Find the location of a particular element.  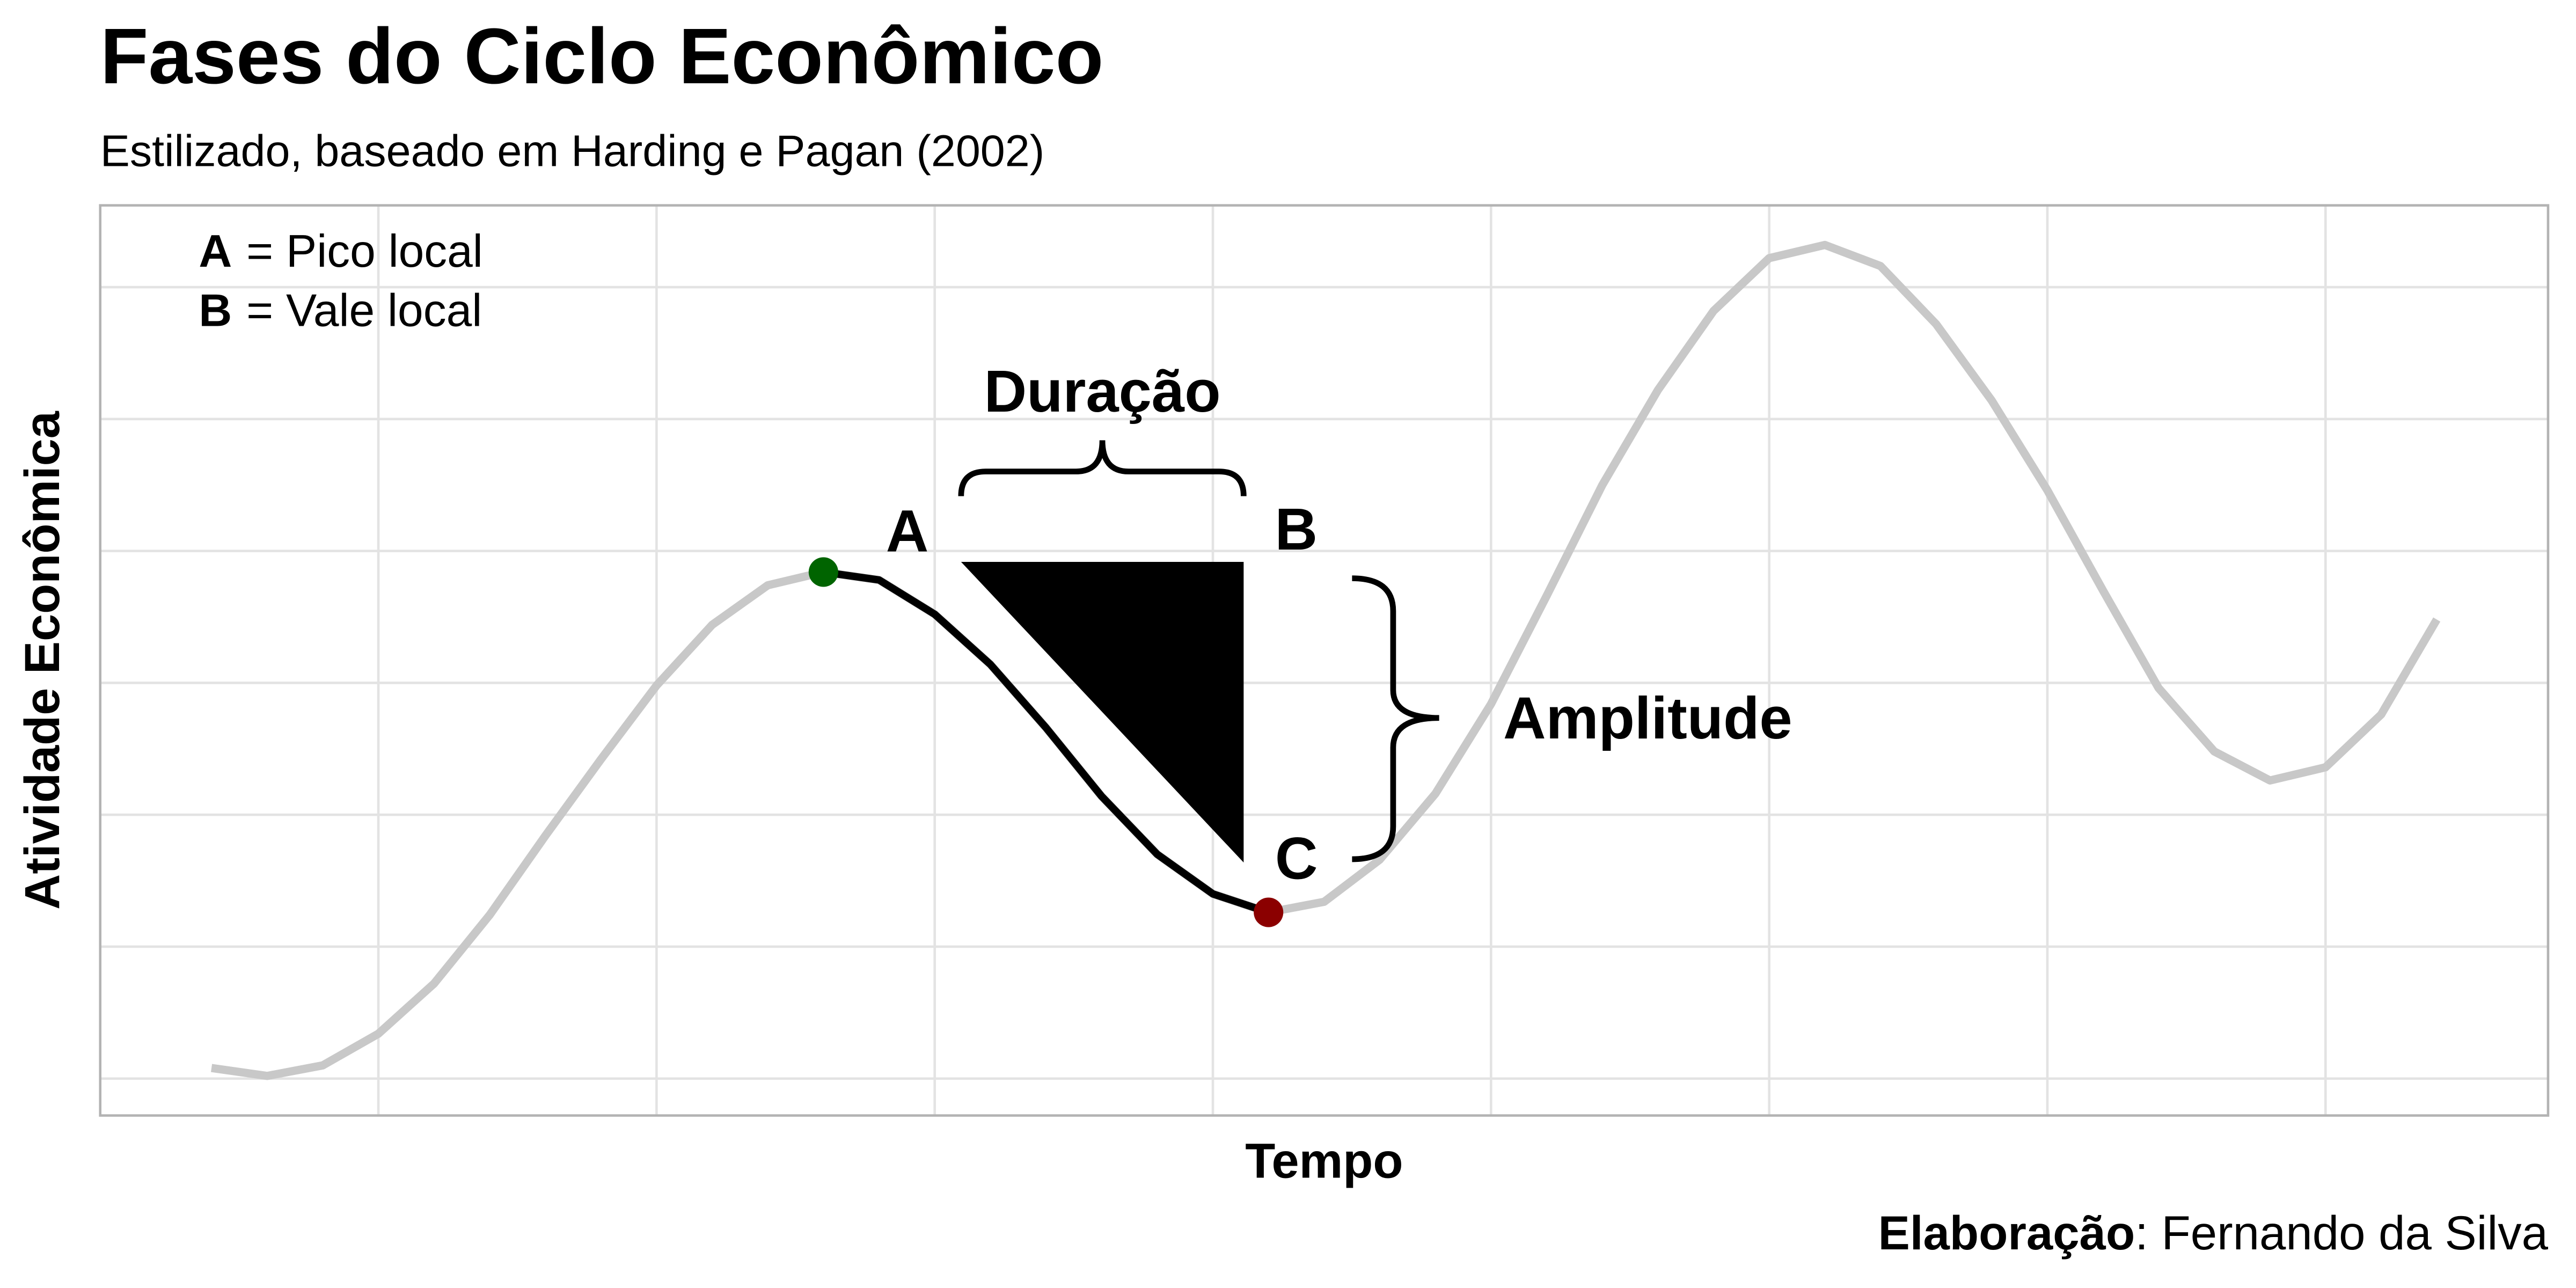

caption: Elaboração: Fernando da Silva is located at coordinates (2213, 1233).